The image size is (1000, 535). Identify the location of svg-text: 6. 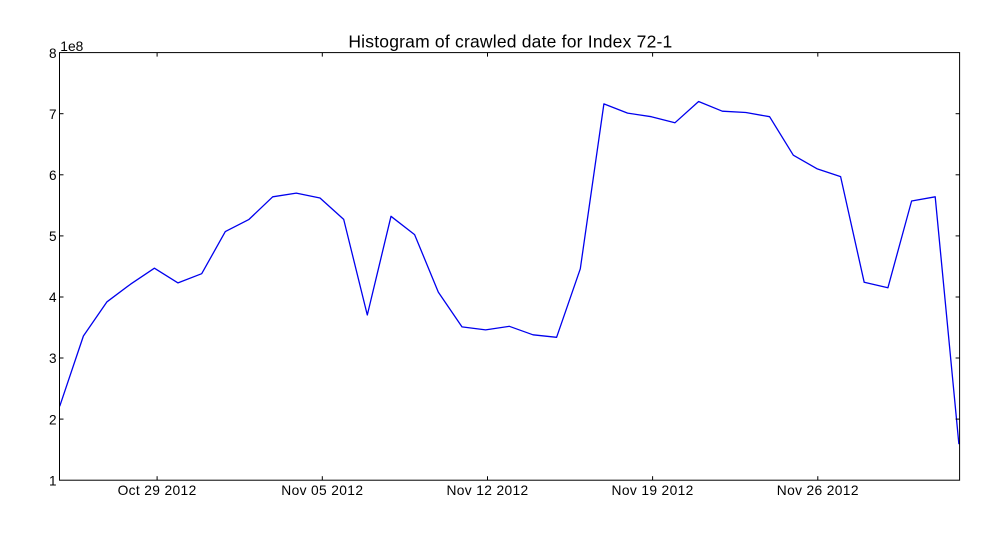
(53, 175).